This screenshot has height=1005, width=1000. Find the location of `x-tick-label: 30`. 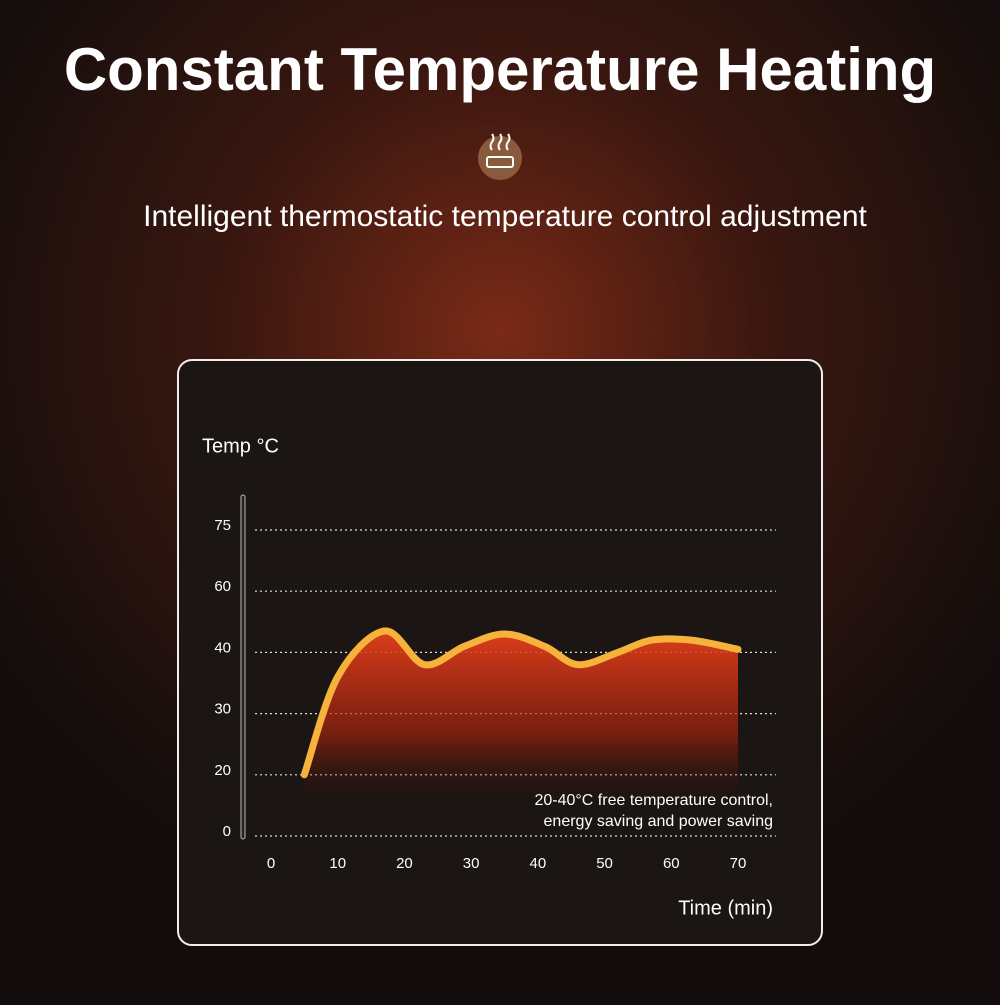

x-tick-label: 30 is located at coordinates (471, 863).